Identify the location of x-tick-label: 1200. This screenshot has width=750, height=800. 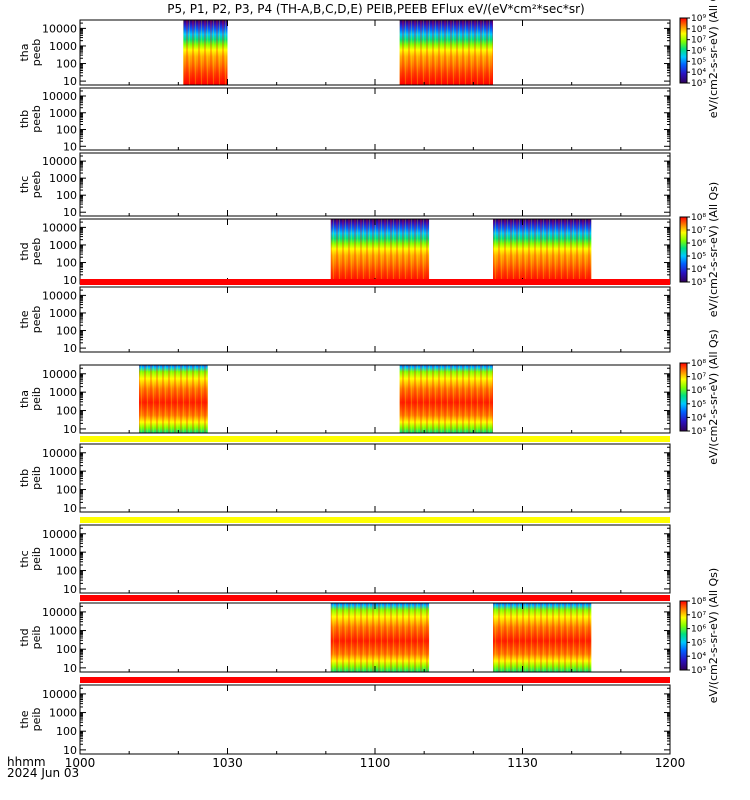
(670, 763).